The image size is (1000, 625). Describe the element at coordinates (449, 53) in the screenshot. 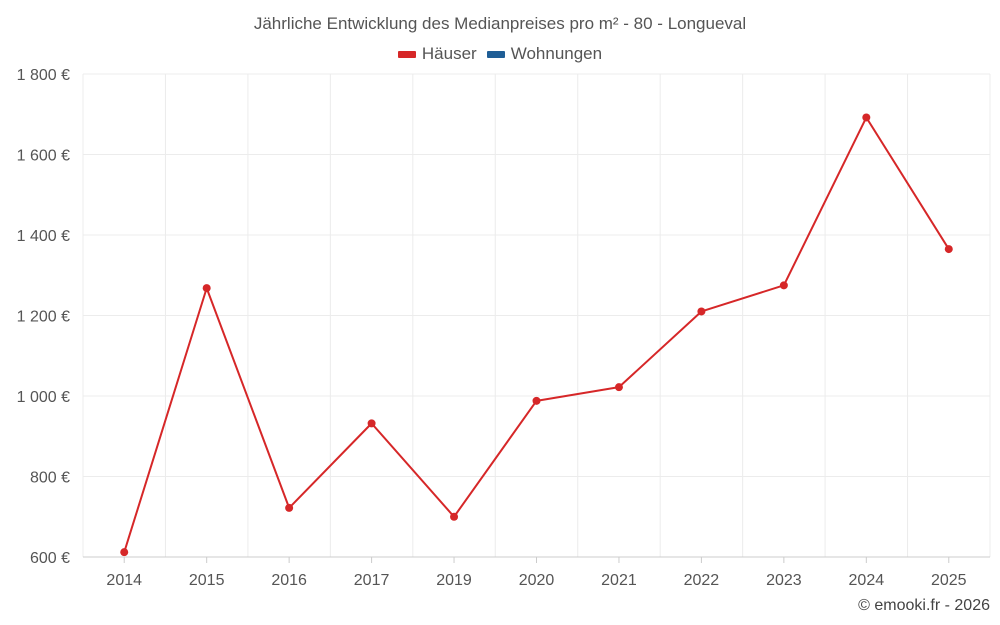

I see `legend-label-haeuser: Häuser` at that location.